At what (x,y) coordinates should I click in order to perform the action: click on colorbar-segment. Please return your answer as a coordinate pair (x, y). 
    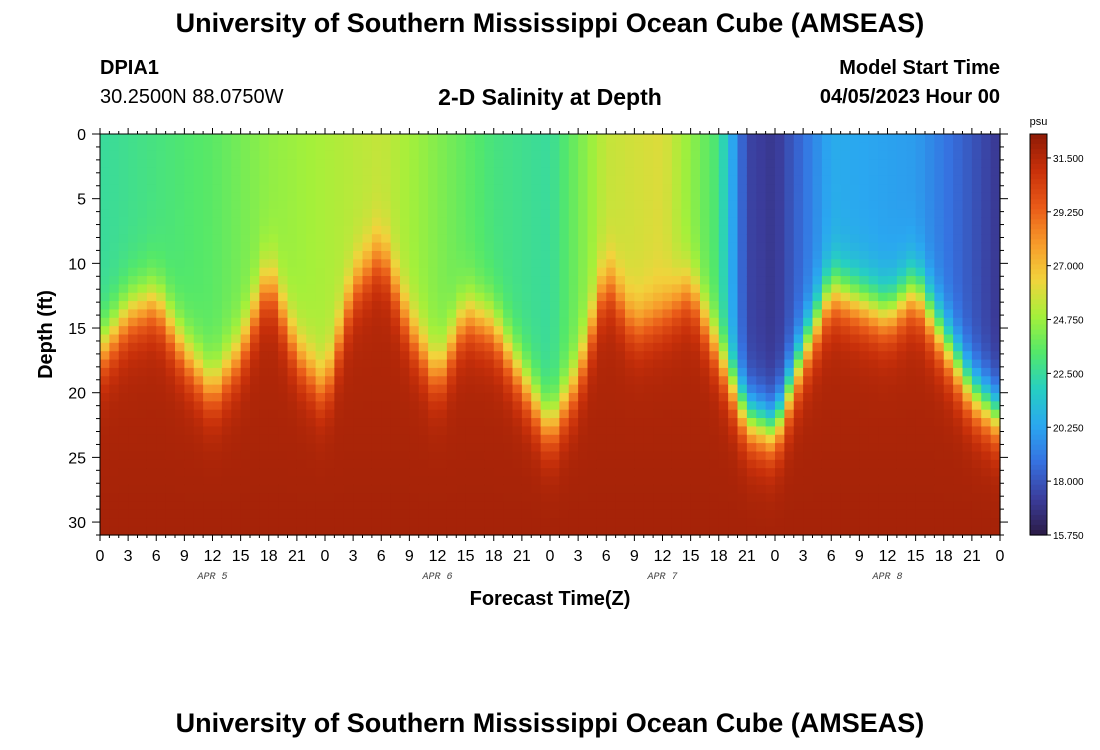
    Looking at the image, I should click on (1038, 237).